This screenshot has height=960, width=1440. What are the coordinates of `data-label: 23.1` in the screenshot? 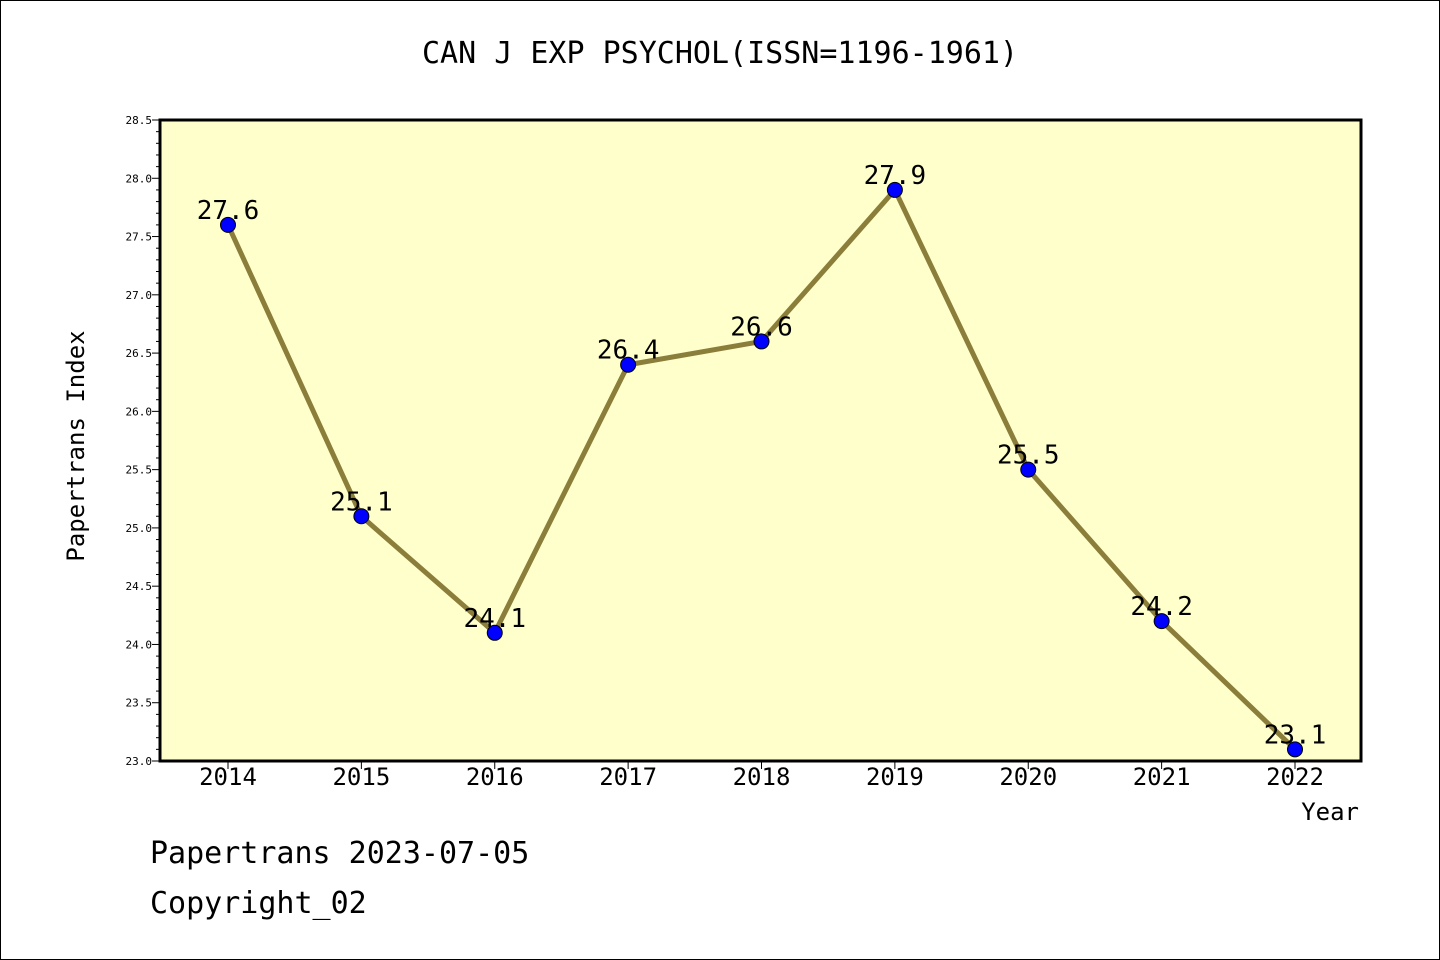 It's located at (1295, 735).